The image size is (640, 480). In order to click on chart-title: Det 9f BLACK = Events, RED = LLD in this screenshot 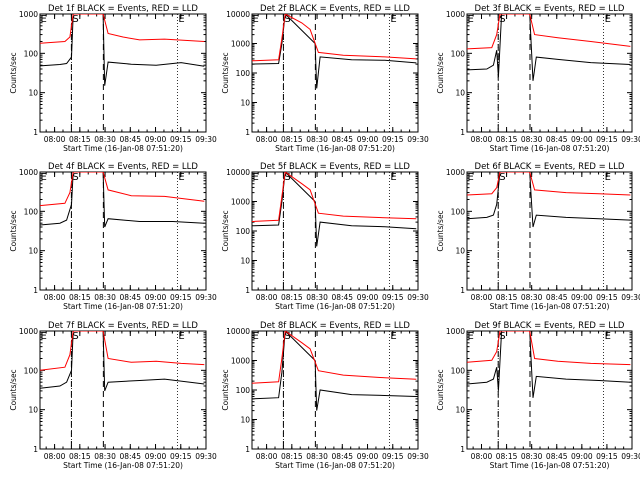, I will do `click(550, 326)`.